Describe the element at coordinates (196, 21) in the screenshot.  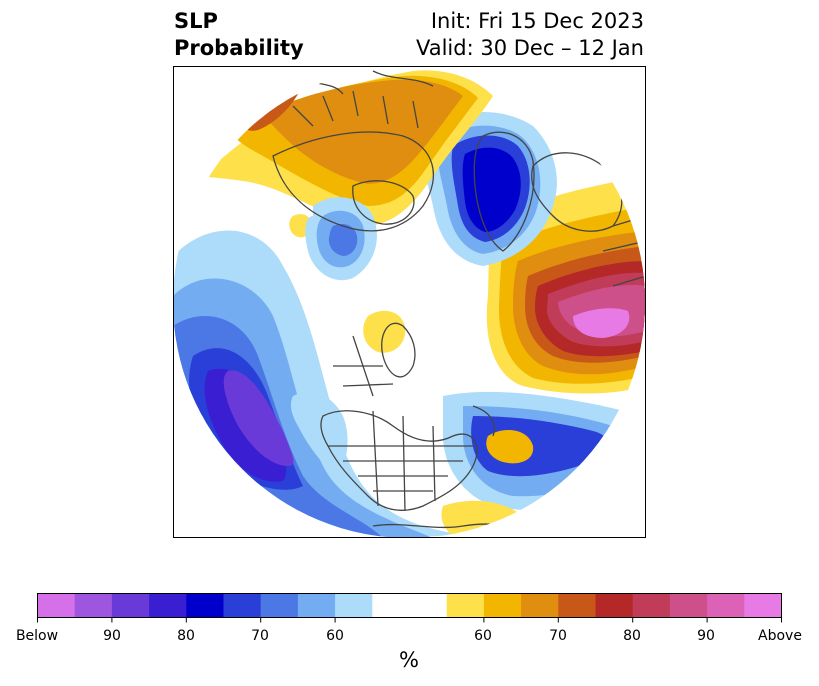
I see `title-variable: SLP` at that location.